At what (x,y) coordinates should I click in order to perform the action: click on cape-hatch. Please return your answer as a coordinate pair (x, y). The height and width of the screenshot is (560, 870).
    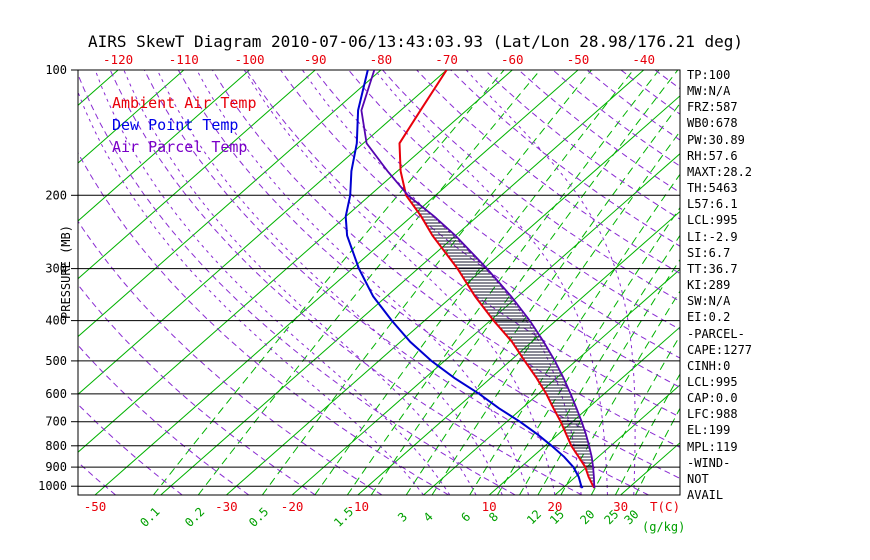
    Looking at the image, I should click on (500, 340).